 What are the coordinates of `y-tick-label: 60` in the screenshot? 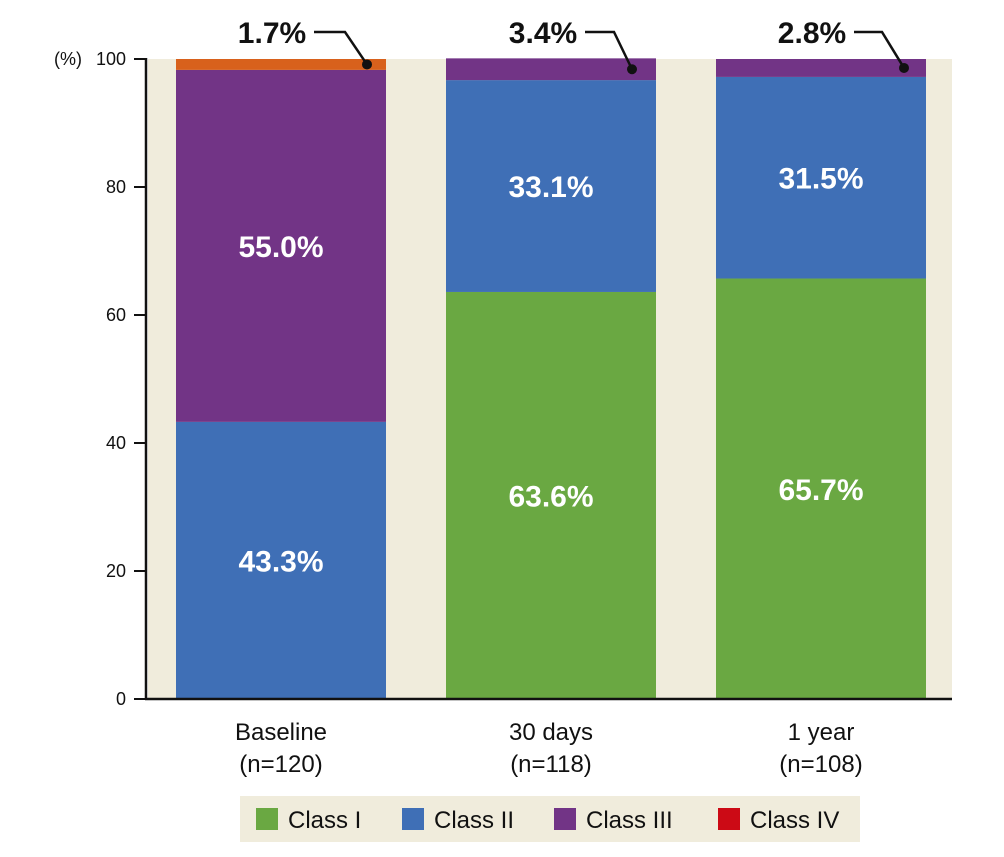 It's located at (116, 315).